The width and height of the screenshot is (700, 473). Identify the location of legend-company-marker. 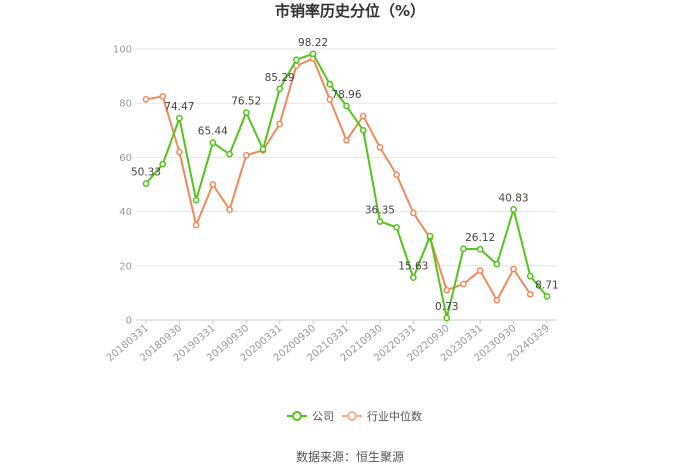
(297, 416).